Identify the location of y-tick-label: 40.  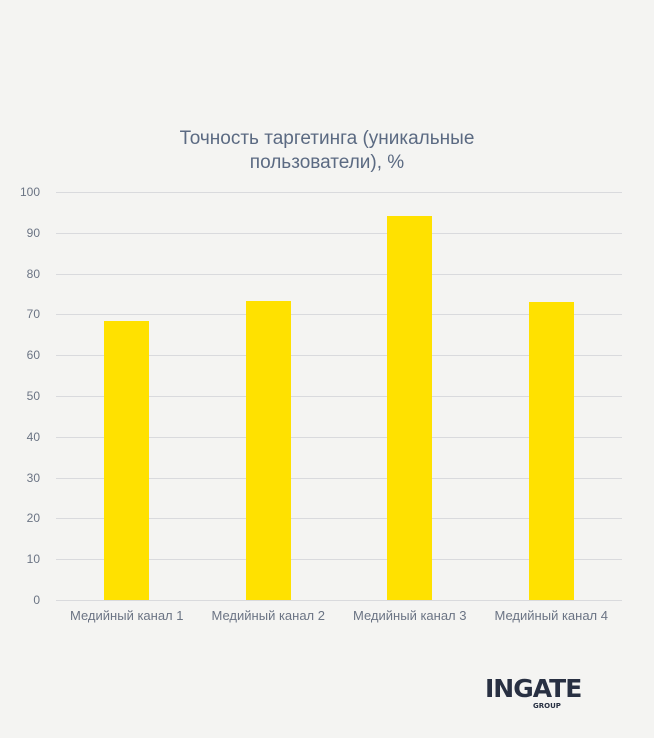
(33, 436).